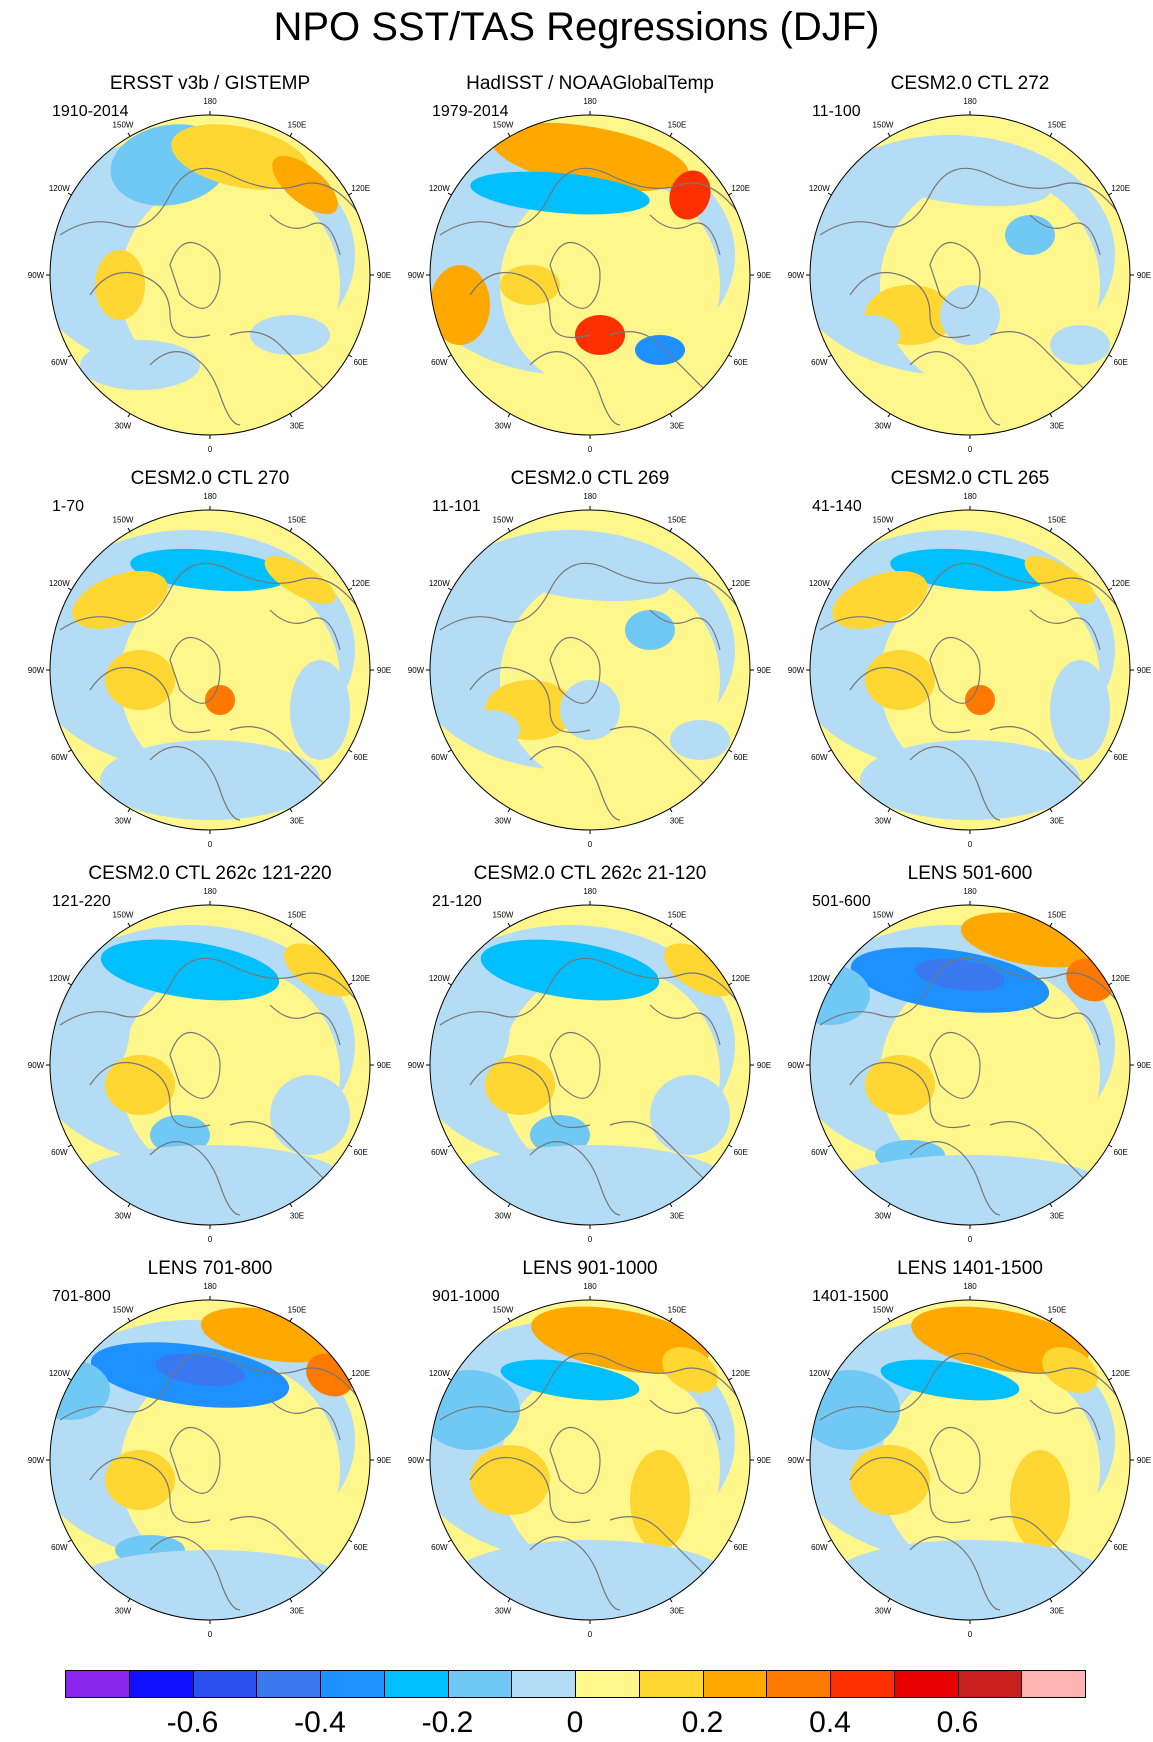  I want to click on panel-period: 11-100, so click(836, 111).